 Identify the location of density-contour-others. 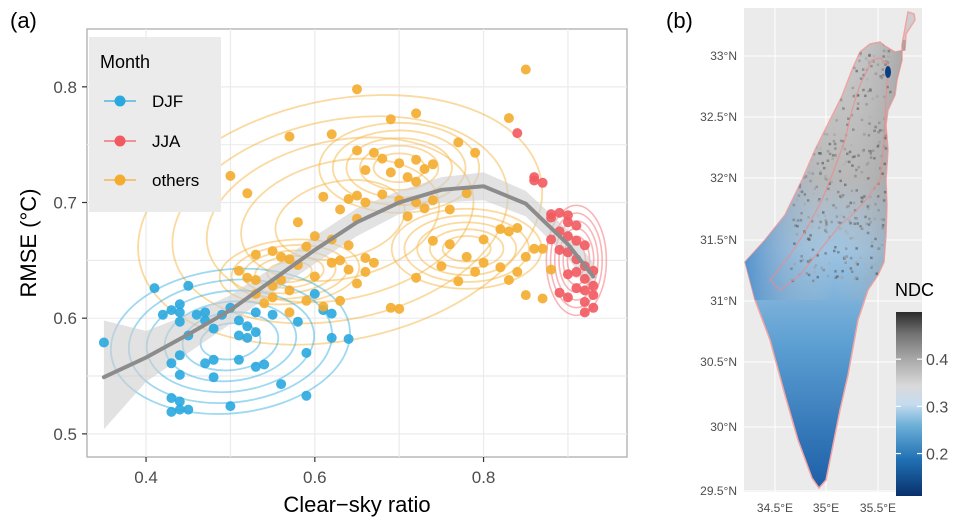
(467, 249).